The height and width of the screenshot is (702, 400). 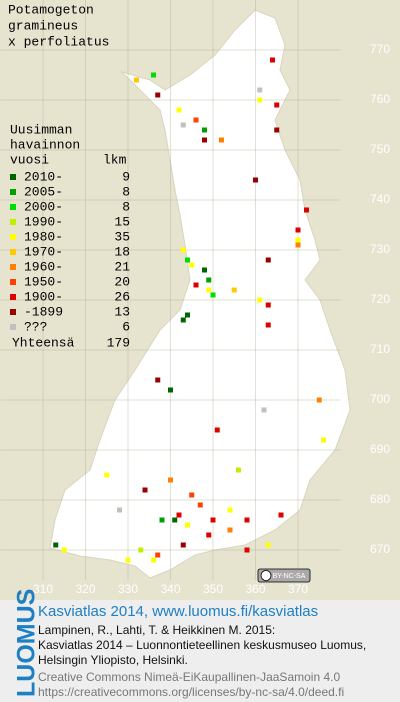 What do you see at coordinates (35, 326) in the screenshot?
I see `legend-label: ???` at bounding box center [35, 326].